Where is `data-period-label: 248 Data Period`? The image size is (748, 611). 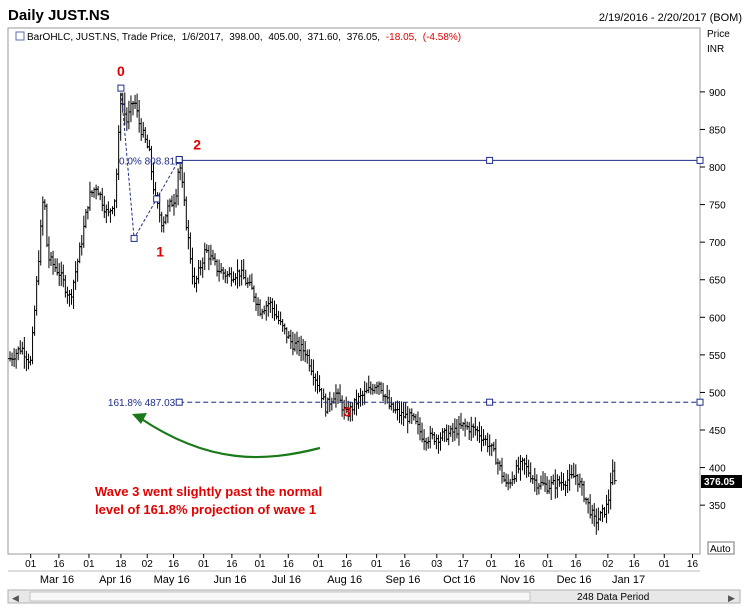
data-period-label: 248 Data Period is located at coordinates (613, 597).